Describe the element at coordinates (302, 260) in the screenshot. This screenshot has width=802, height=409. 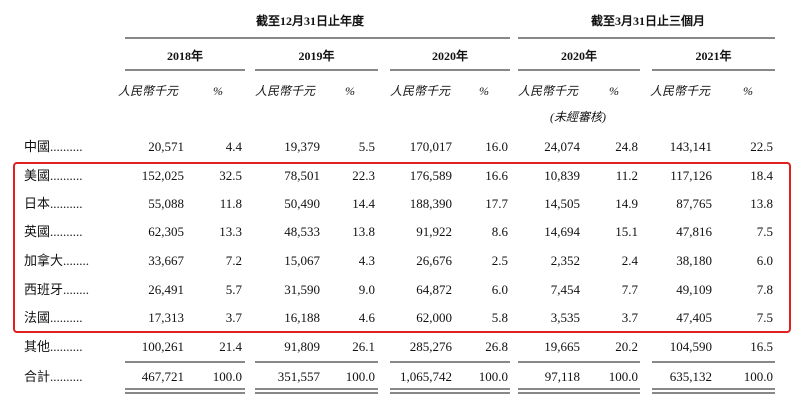
I see `cell: 15,067` at that location.